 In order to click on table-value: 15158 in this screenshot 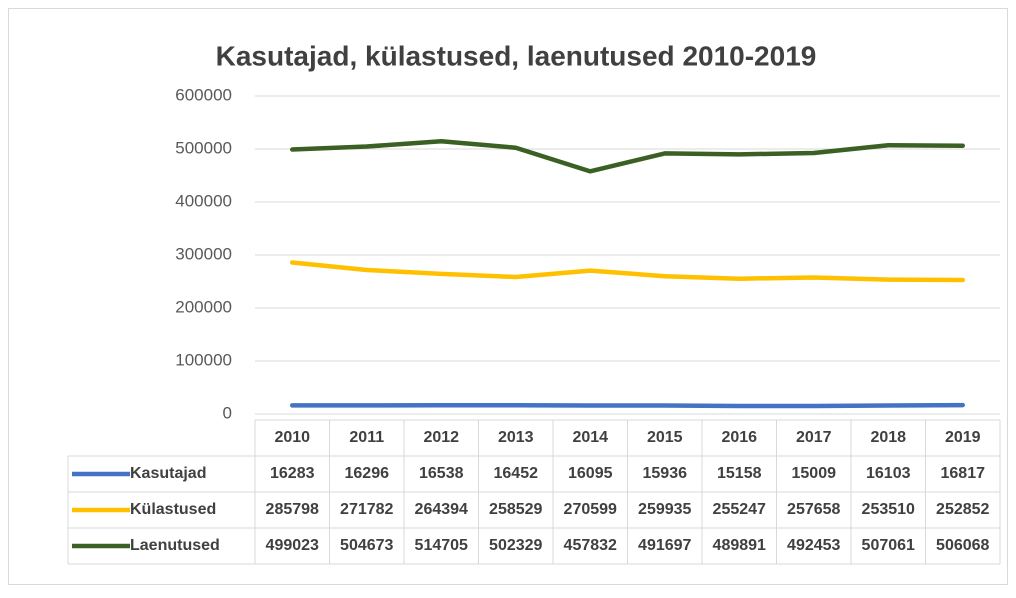, I will do `click(739, 473)`.